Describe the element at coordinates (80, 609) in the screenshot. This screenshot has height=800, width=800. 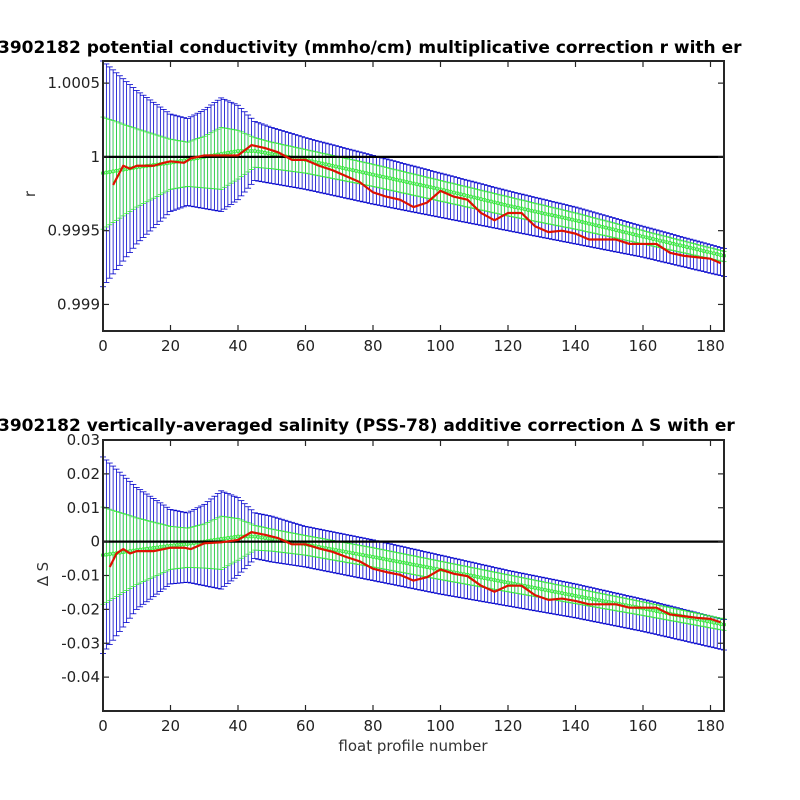
I see `y-tick-label: -0.02` at that location.